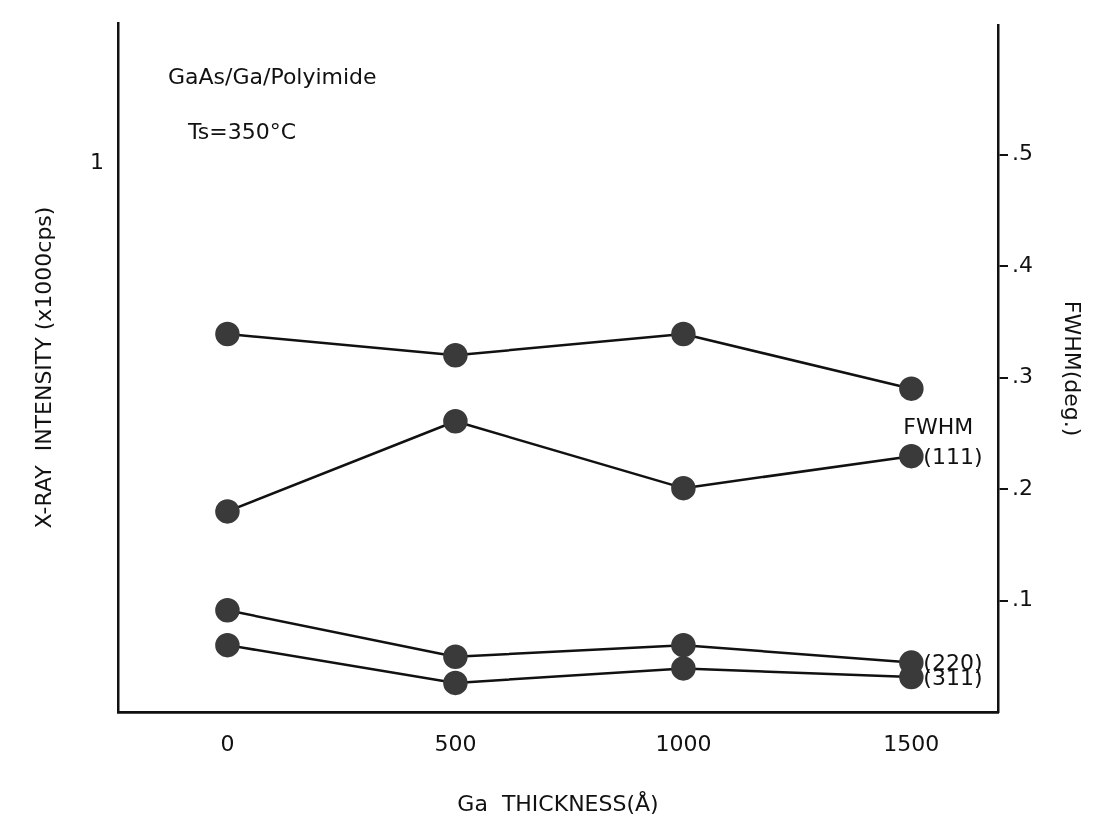 The width and height of the screenshot is (1116, 840). I want to click on x-tick-label: 1500, so click(911, 743).